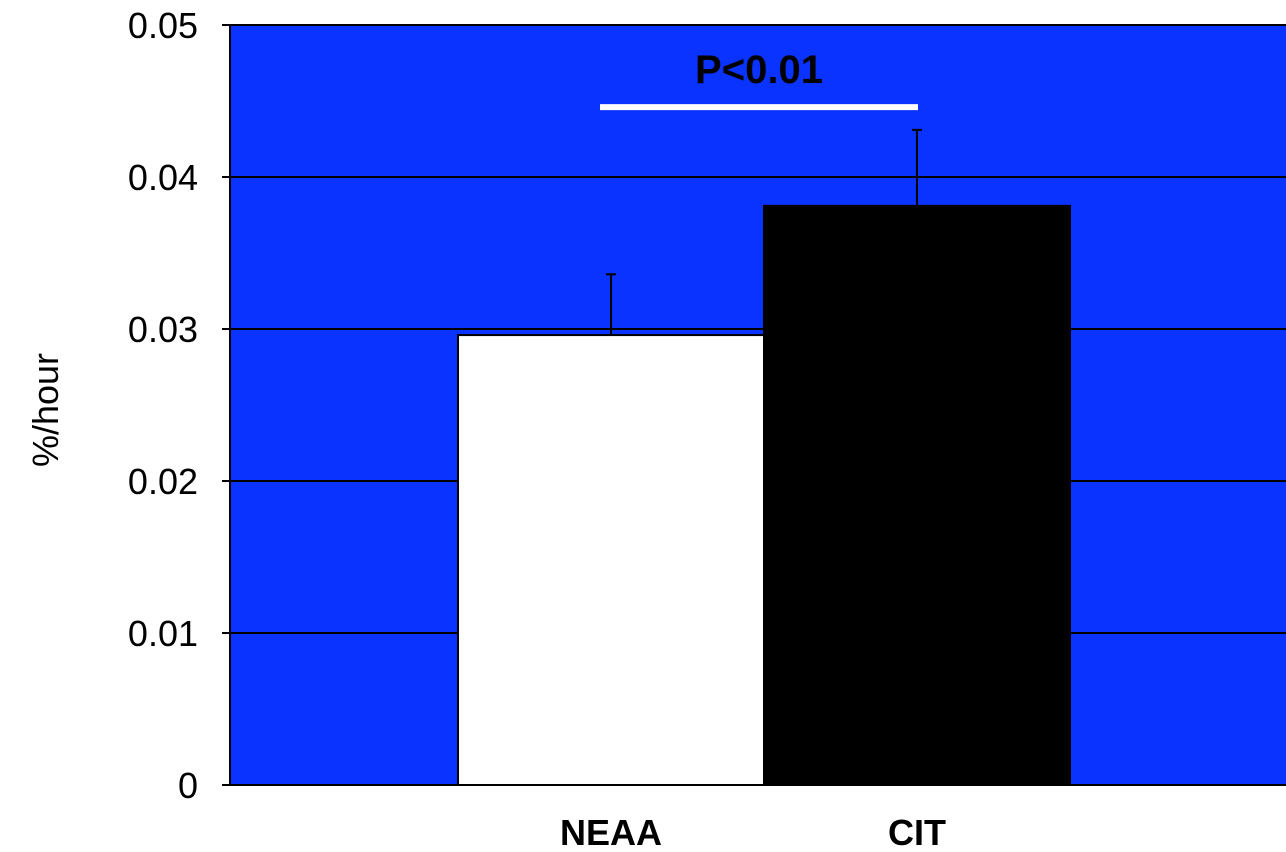  Describe the element at coordinates (163, 481) in the screenshot. I see `y-tick-label: 0.02` at that location.